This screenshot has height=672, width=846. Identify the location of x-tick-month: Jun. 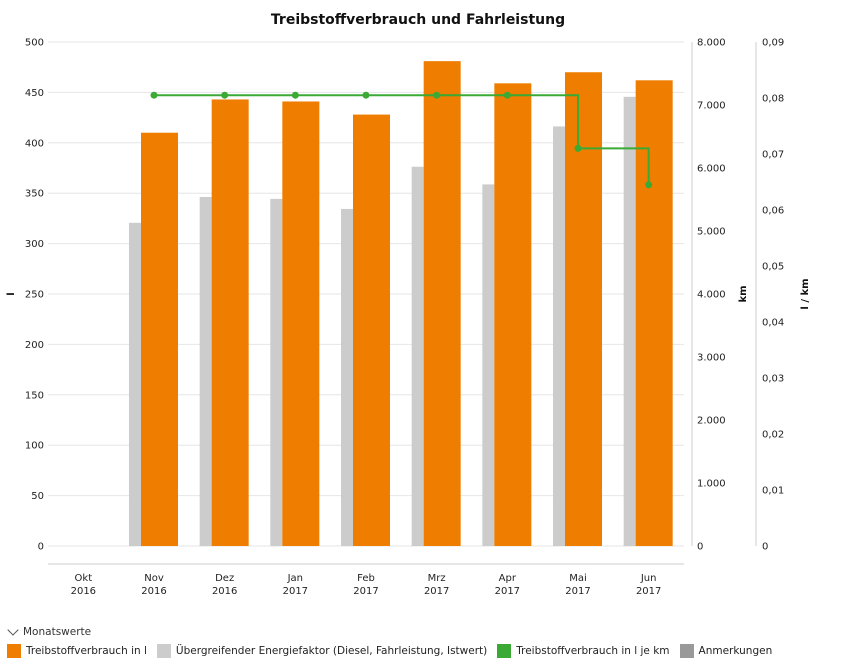
(648, 578).